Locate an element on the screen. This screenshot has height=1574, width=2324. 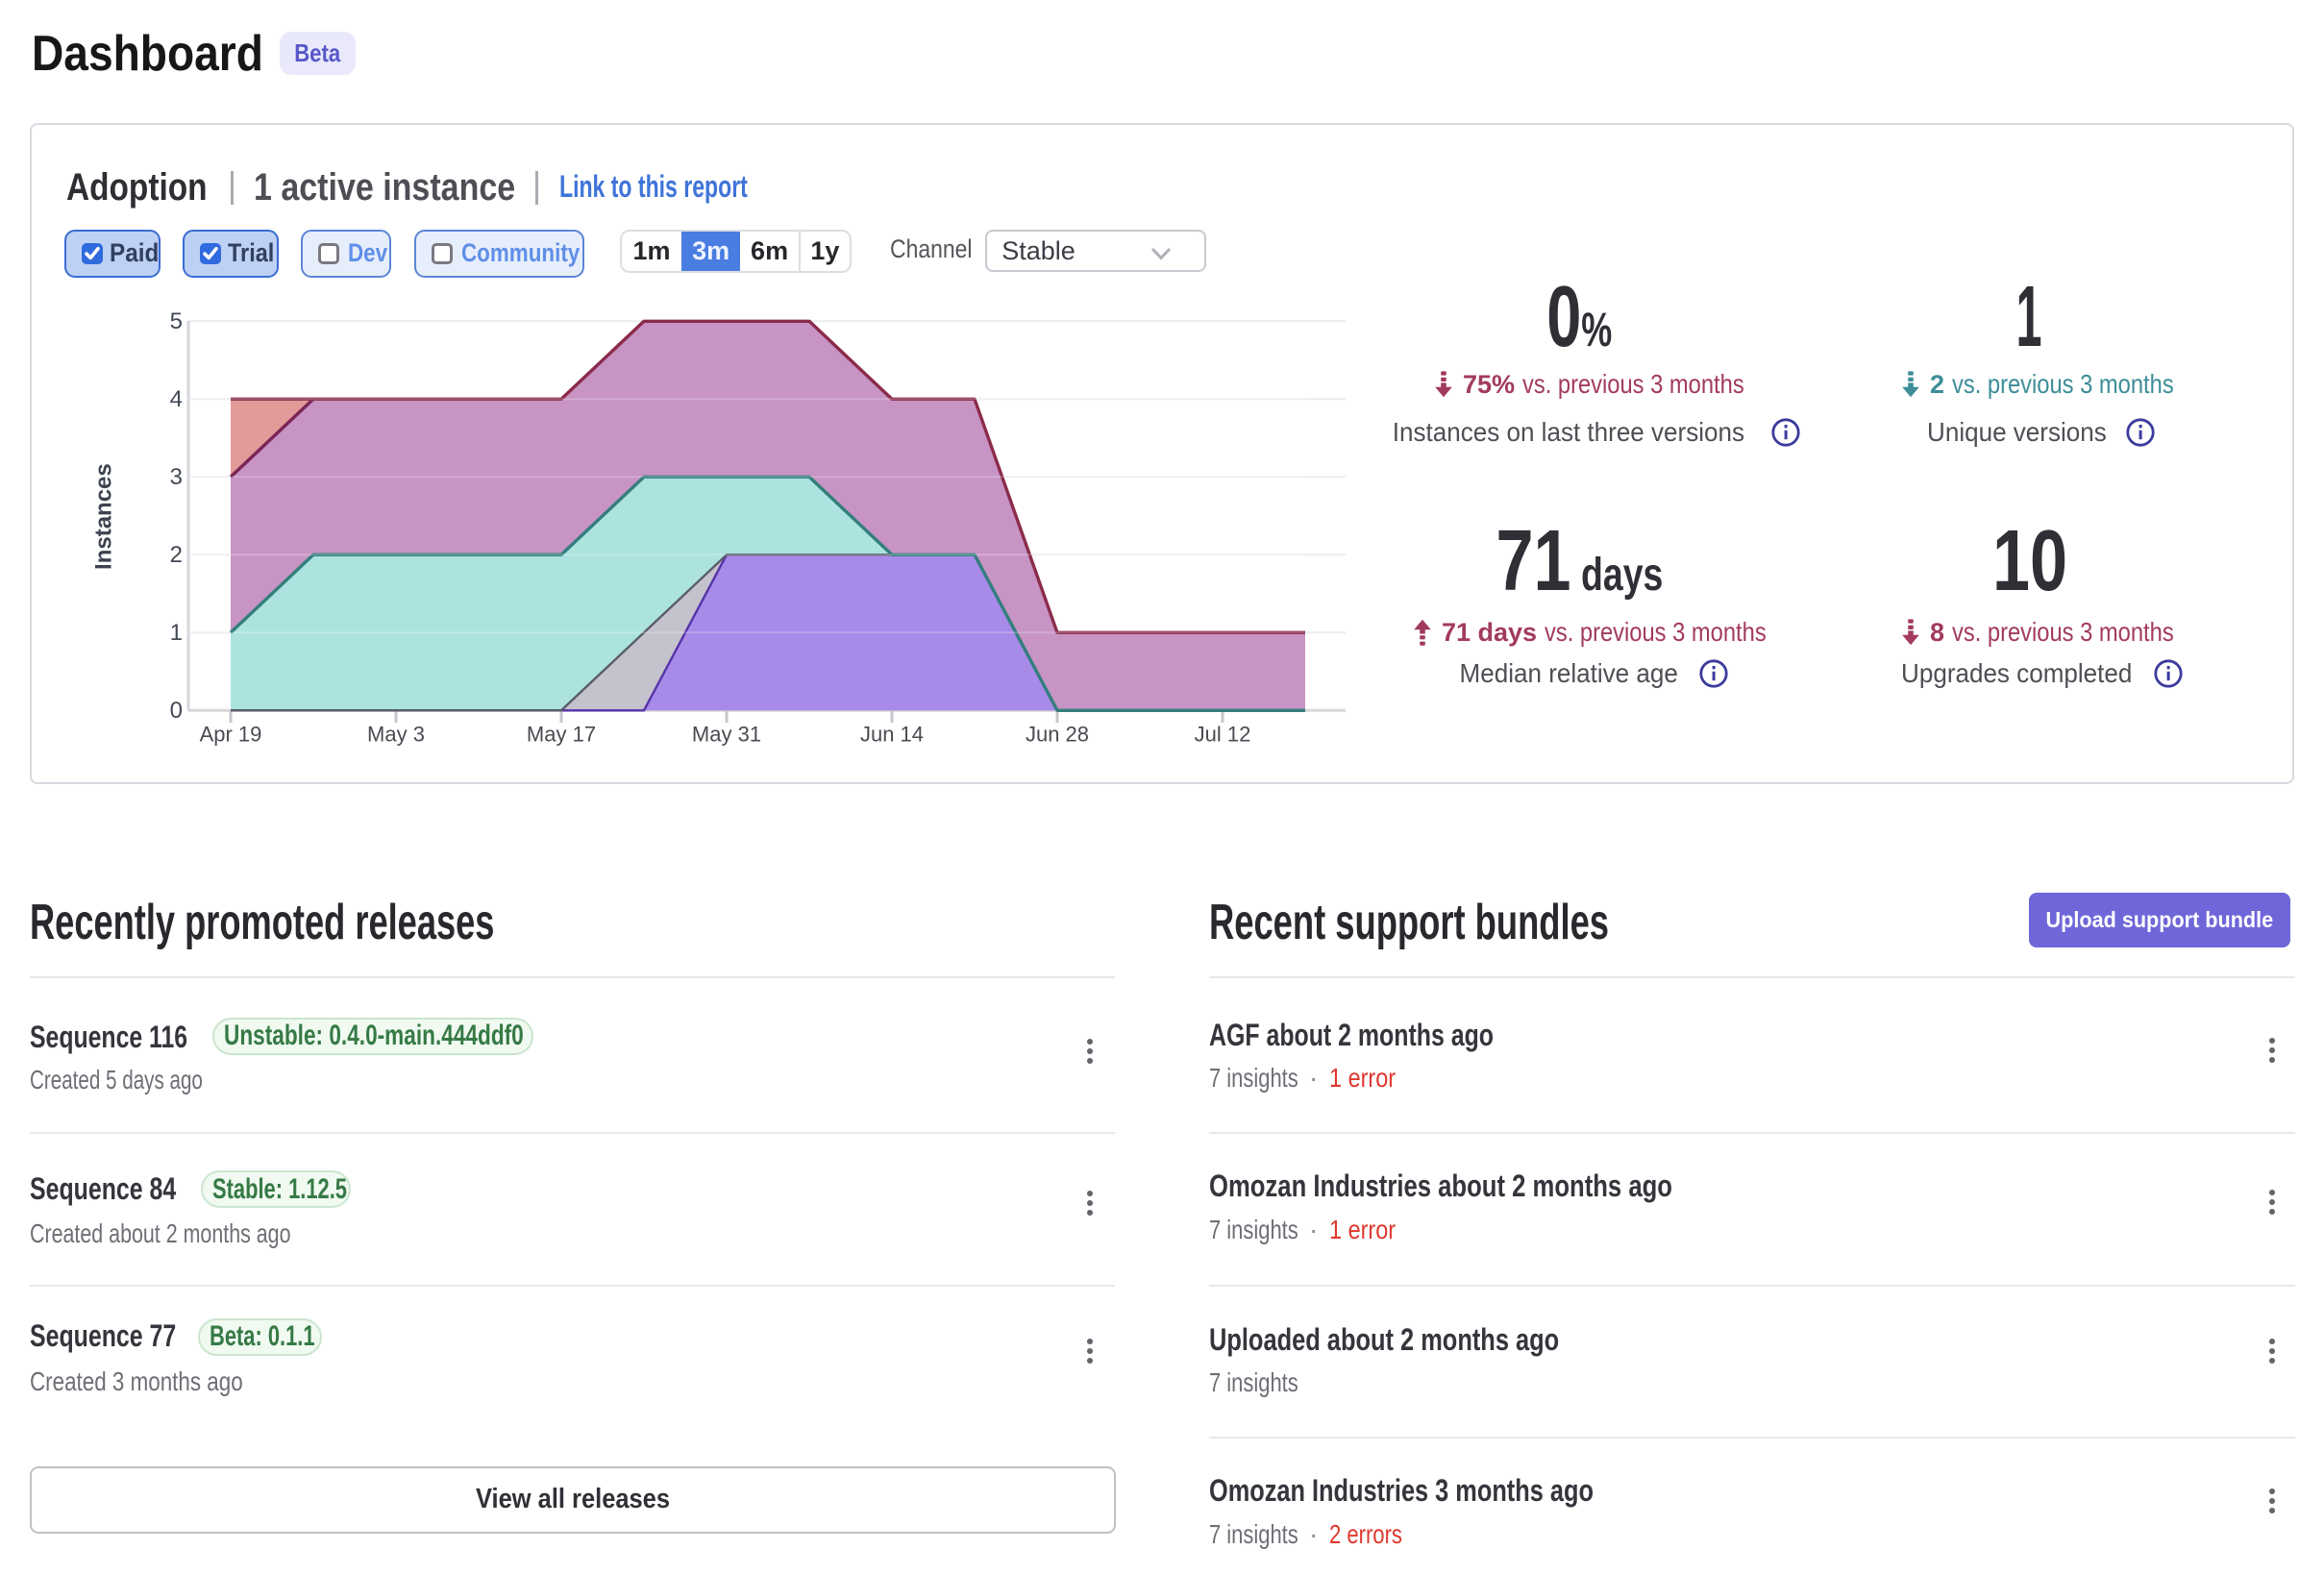
svg-text: 2 is located at coordinates (176, 555).